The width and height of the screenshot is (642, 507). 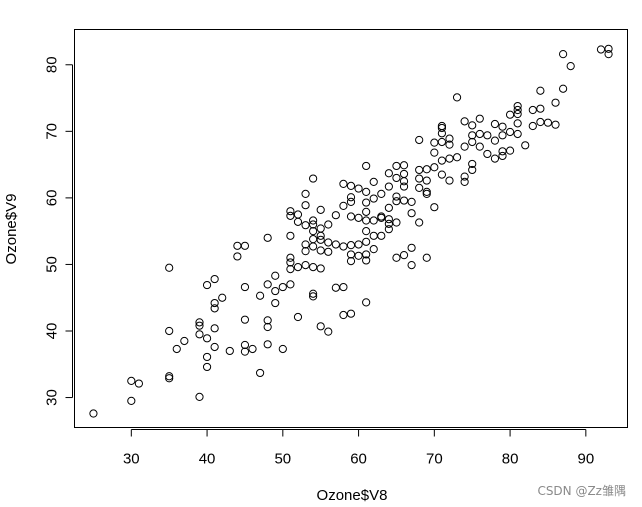 What do you see at coordinates (52, 397) in the screenshot?
I see `y-tick-label: 30` at bounding box center [52, 397].